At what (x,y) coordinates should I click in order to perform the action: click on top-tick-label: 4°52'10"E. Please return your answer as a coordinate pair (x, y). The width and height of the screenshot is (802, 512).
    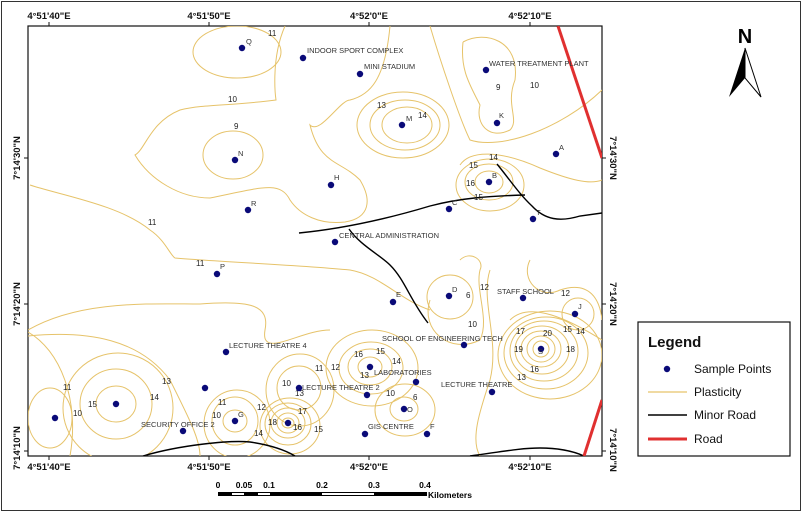
    Looking at the image, I should click on (529, 16).